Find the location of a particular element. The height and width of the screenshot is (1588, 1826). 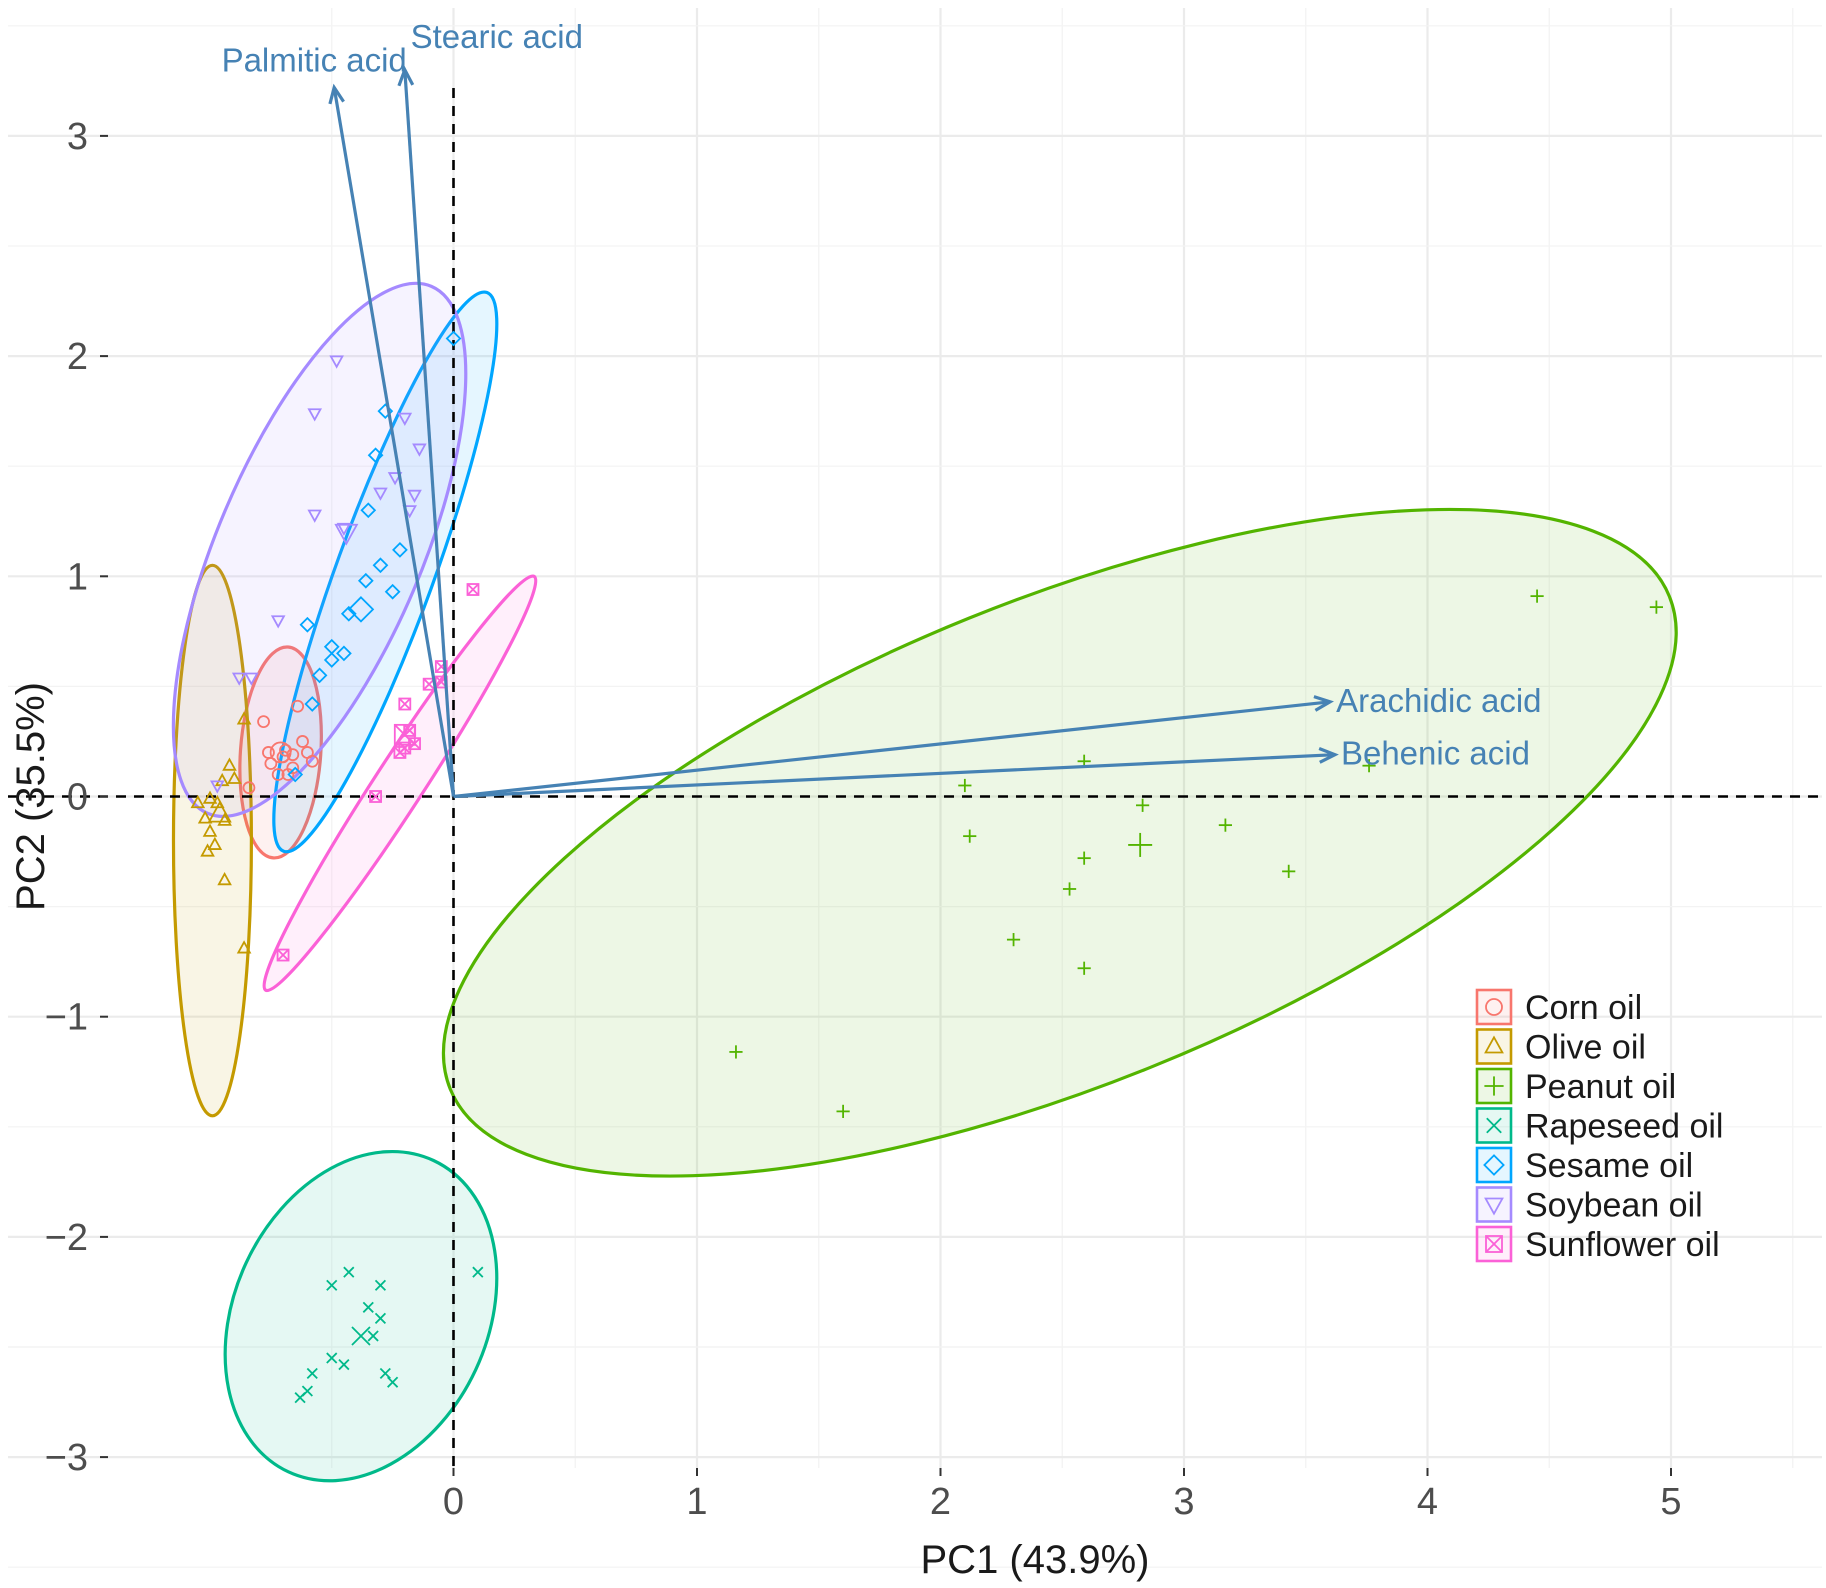

loading-arrowhead-palmitic-acid is located at coordinates (336, 94).